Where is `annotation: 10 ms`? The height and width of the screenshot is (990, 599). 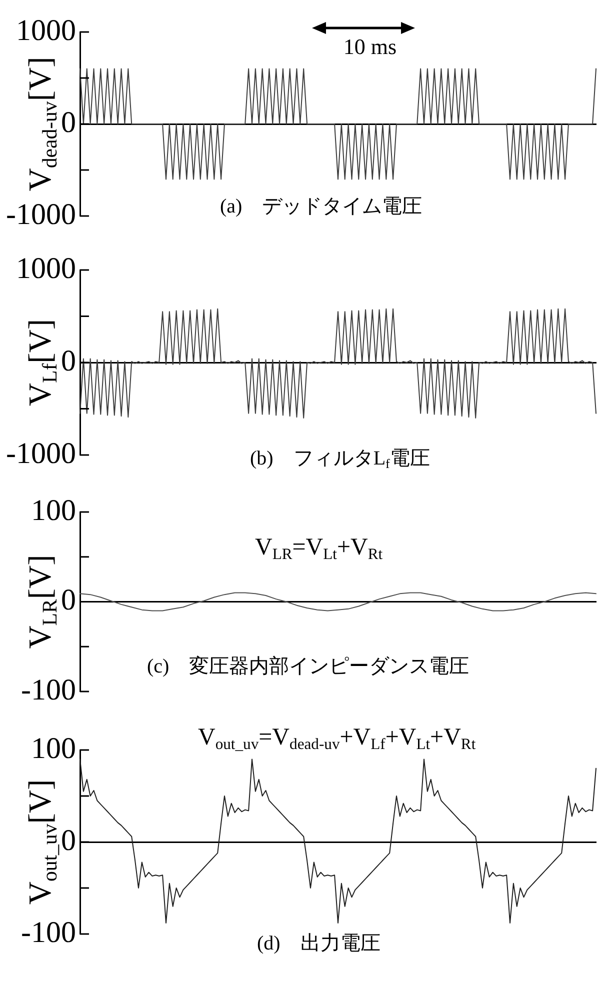 annotation: 10 ms is located at coordinates (370, 46).